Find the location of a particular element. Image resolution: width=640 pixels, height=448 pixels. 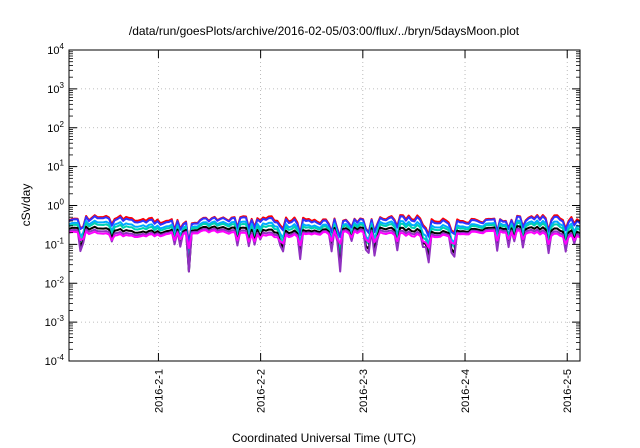

x-tick-label: 2016-2-4 is located at coordinates (466, 391).